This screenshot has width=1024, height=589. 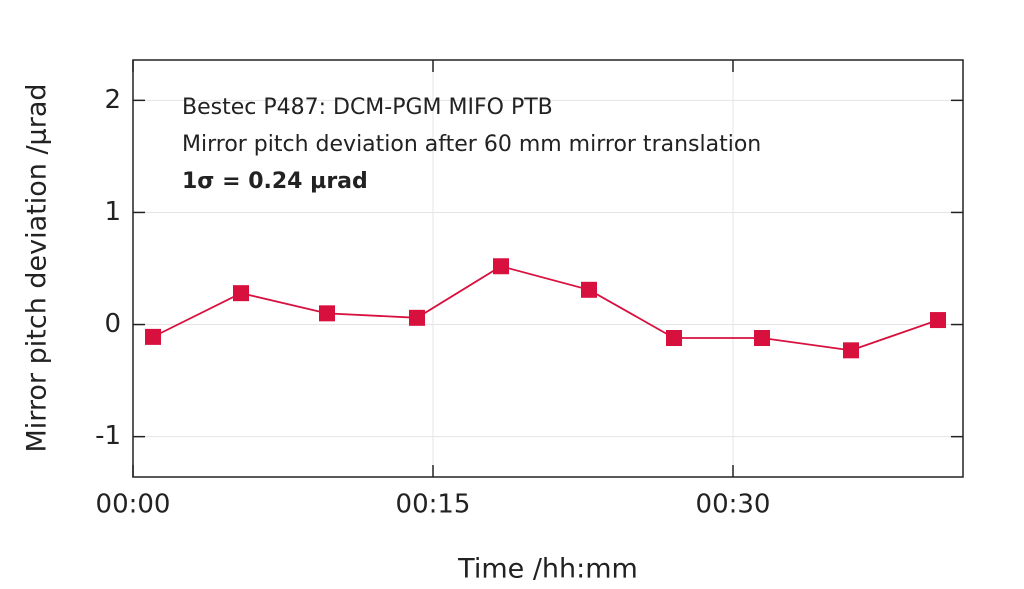 What do you see at coordinates (275, 181) in the screenshot?
I see `annotation: 1σ = 0.24 µrad` at bounding box center [275, 181].